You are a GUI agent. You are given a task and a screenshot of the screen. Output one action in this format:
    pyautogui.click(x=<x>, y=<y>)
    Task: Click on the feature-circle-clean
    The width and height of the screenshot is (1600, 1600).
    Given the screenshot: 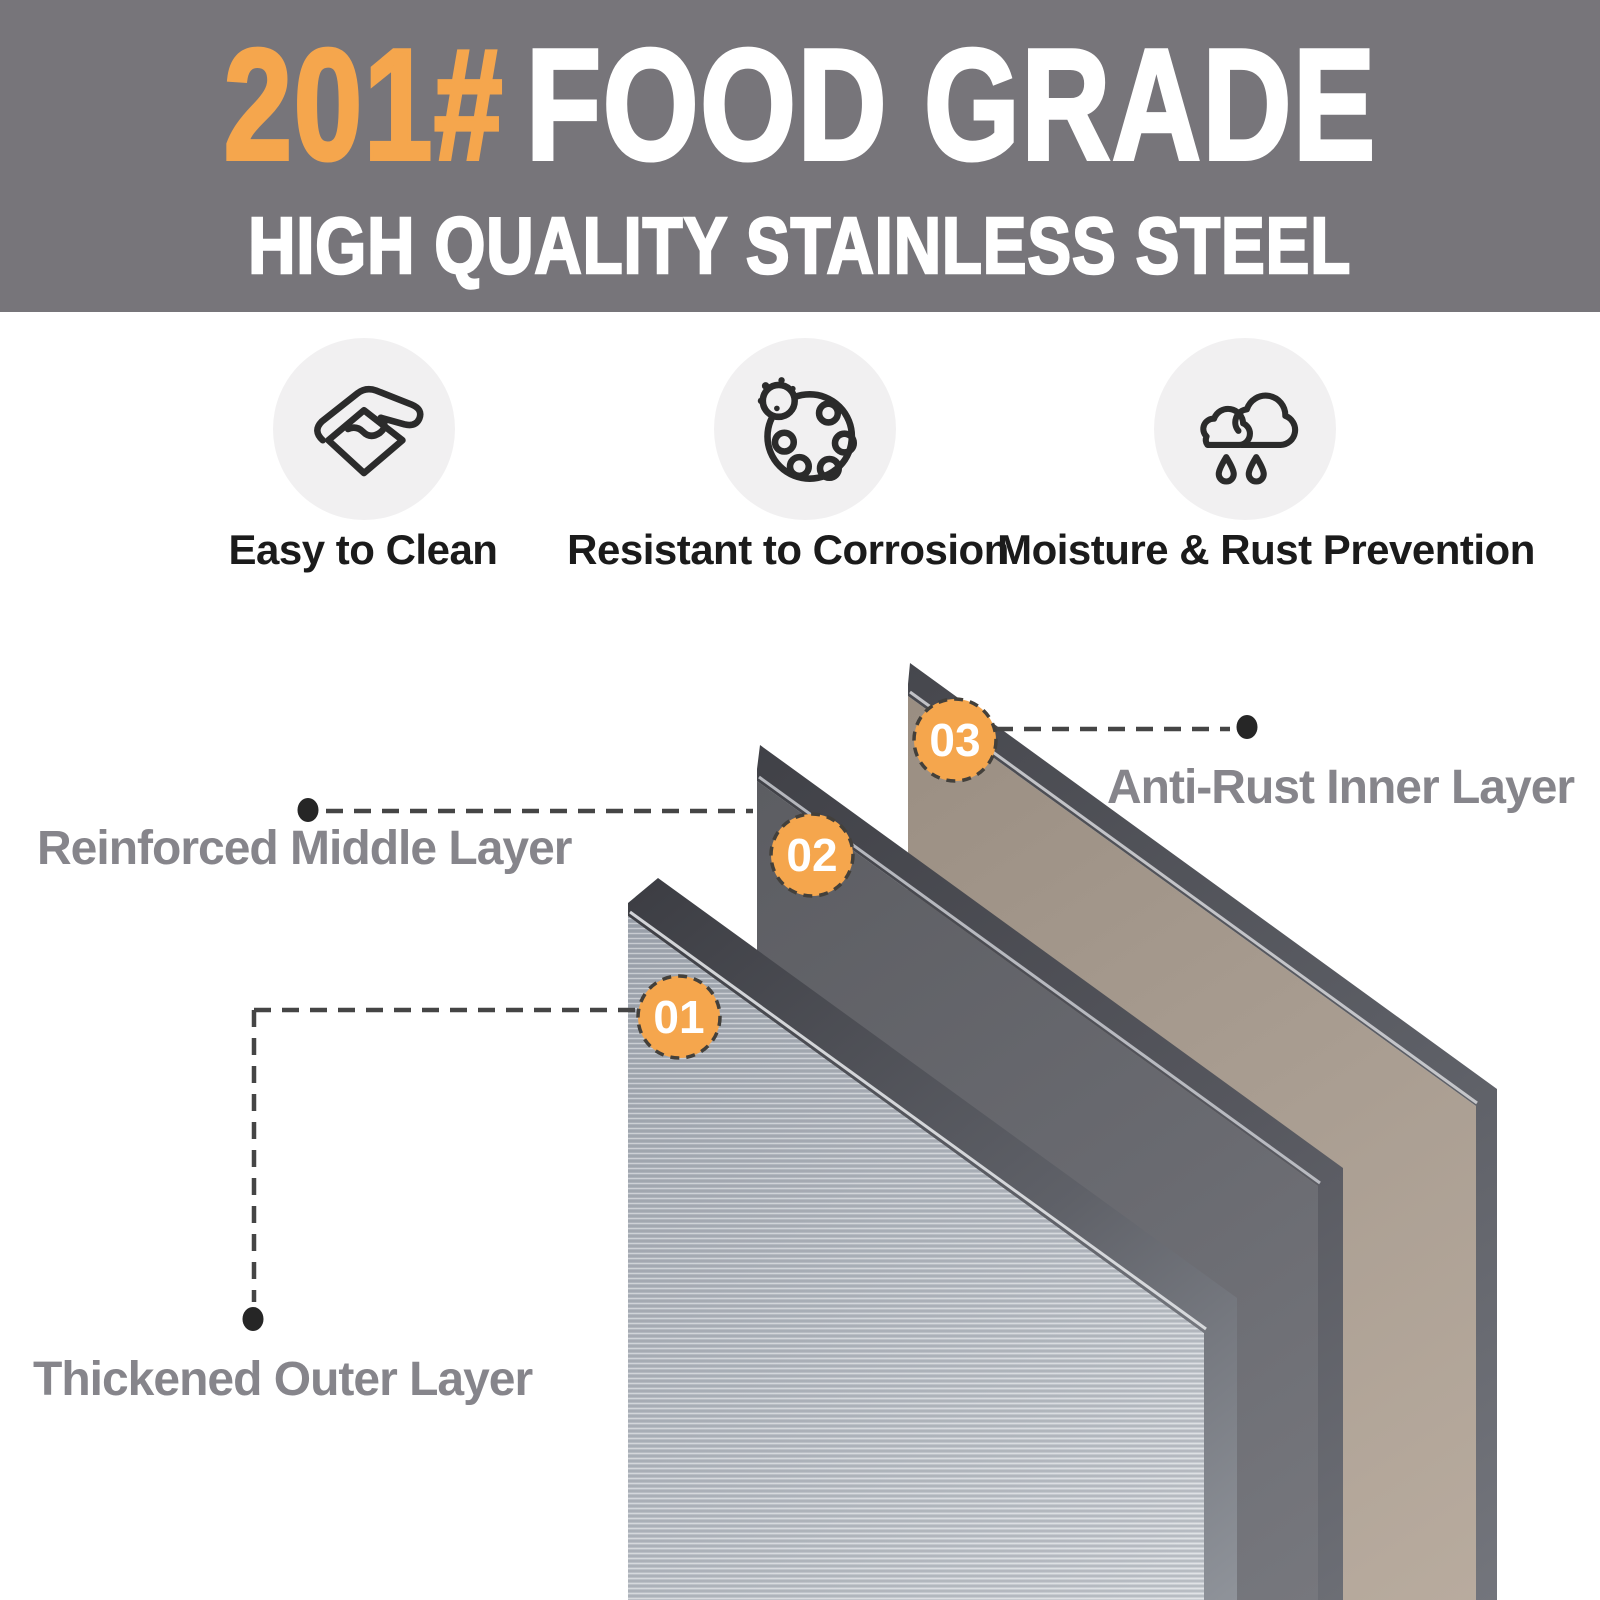 What is the action you would take?
    pyautogui.click(x=364, y=429)
    